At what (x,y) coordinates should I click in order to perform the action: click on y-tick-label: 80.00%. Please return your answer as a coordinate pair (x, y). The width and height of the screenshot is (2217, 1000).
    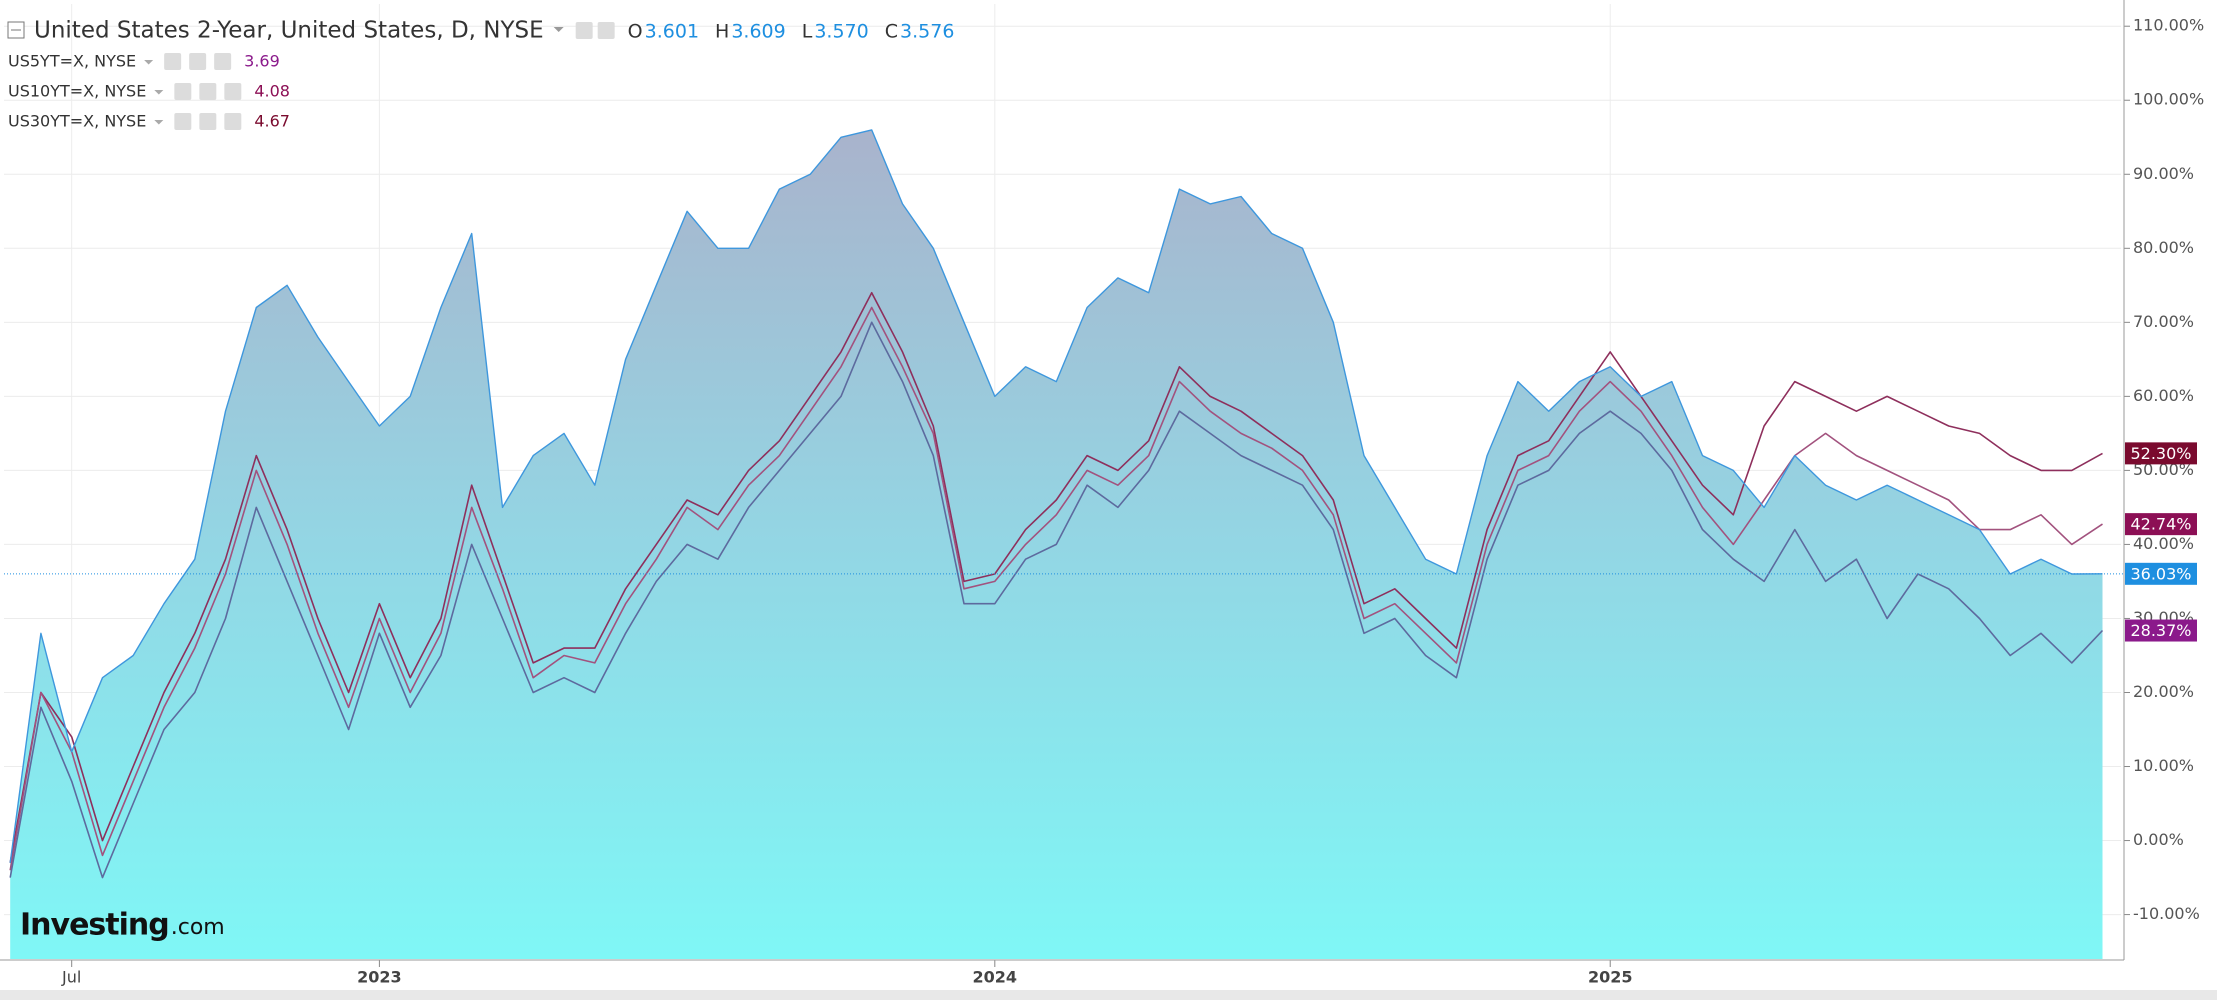
    Looking at the image, I should click on (2163, 247).